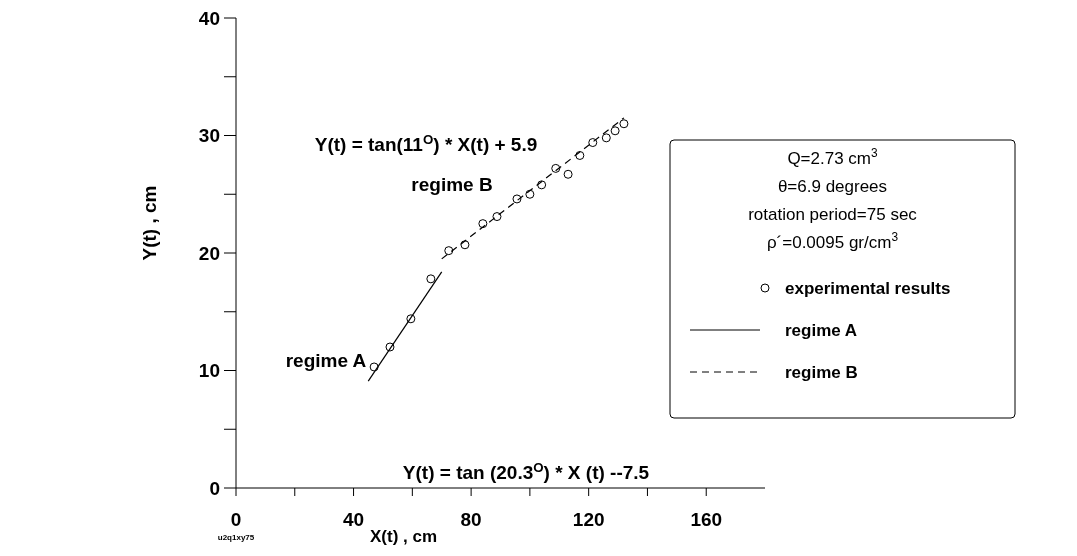 The width and height of the screenshot is (1077, 556). What do you see at coordinates (209, 136) in the screenshot?
I see `y-tick-label: 30` at bounding box center [209, 136].